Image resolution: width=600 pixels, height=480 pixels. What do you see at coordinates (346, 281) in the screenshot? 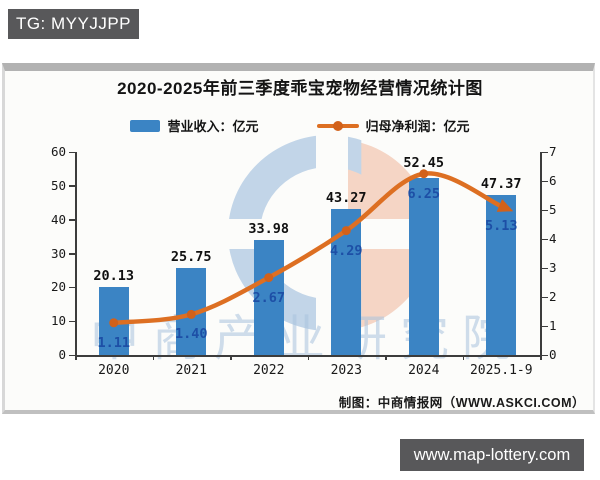
I see `bar-2023` at bounding box center [346, 281].